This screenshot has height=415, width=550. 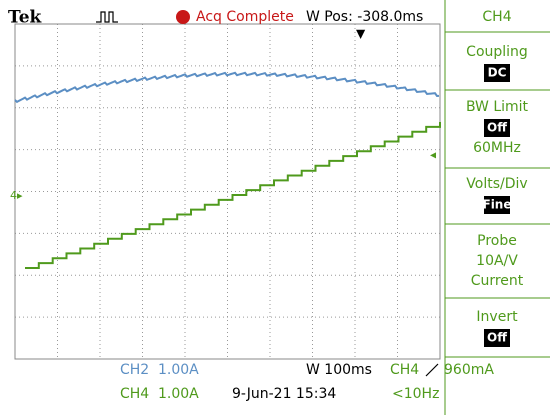 I want to click on menu-line: 10A/V, so click(x=497, y=261).